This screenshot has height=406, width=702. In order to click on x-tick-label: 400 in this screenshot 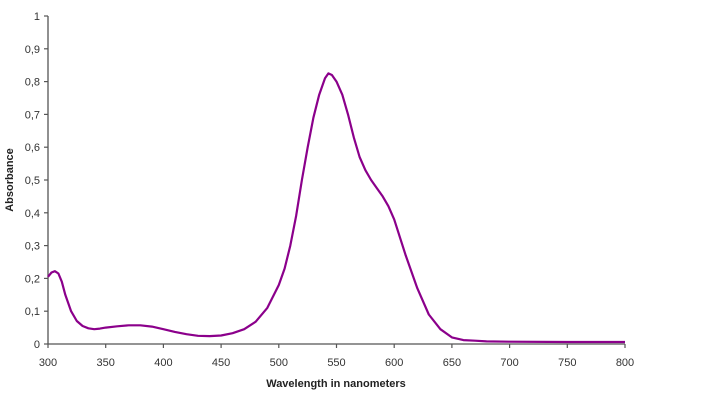, I will do `click(163, 363)`.